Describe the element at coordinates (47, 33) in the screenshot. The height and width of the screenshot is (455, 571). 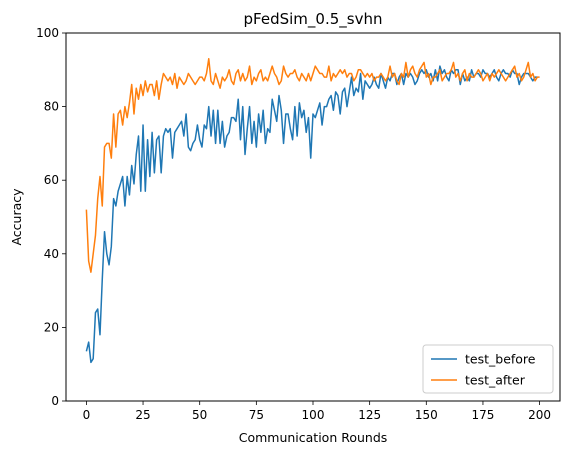
I see `y-tick-label: 100` at that location.